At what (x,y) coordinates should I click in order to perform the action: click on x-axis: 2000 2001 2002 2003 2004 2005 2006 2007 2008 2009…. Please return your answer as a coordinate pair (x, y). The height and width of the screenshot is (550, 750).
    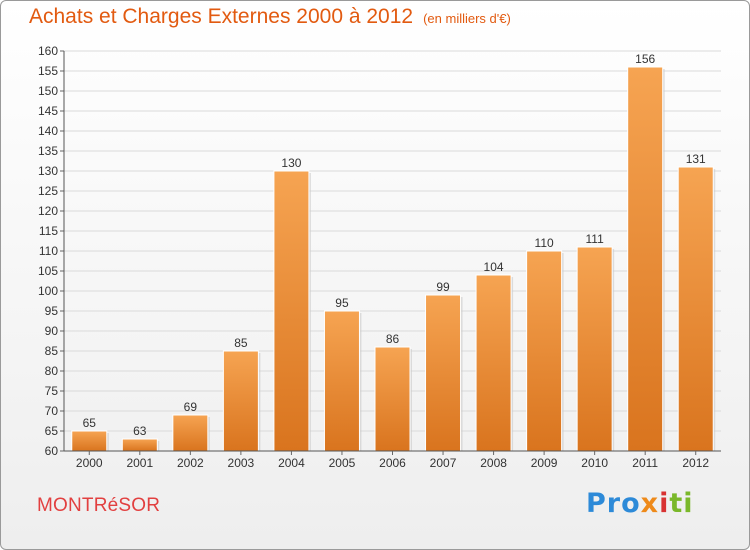
    Looking at the image, I should click on (392, 460).